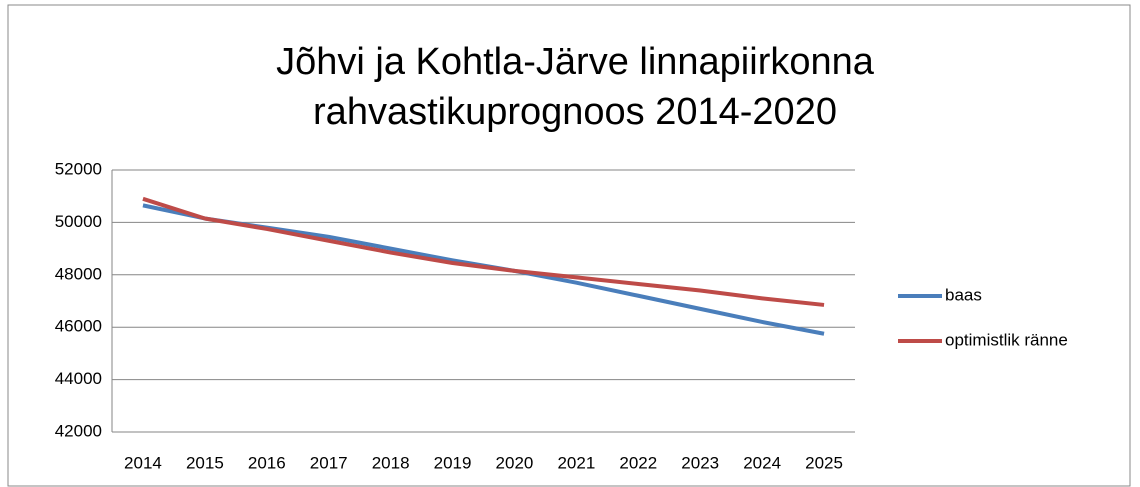 The image size is (1140, 487). I want to click on chart-title: rahvastikuprognoos 2014-2020, so click(575, 112).